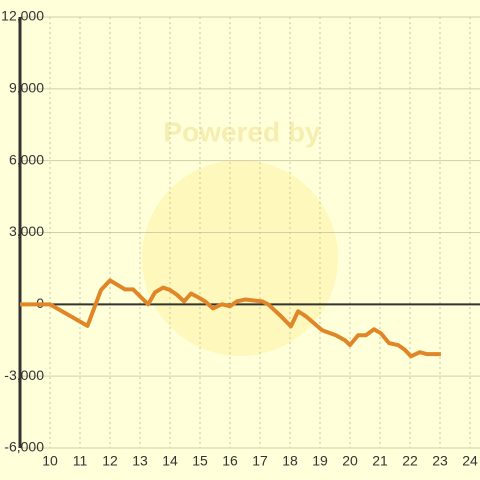  Describe the element at coordinates (50, 461) in the screenshot. I see `x-tick-label: 10` at that location.